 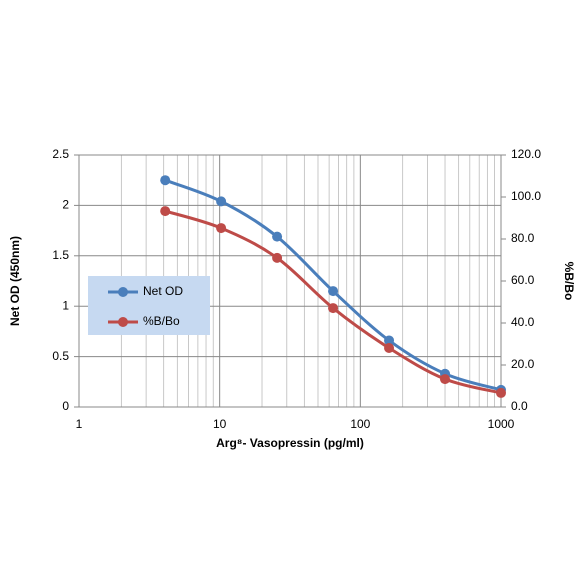 What do you see at coordinates (15, 281) in the screenshot?
I see `y-axis-title: Net OD (450nm)` at bounding box center [15, 281].